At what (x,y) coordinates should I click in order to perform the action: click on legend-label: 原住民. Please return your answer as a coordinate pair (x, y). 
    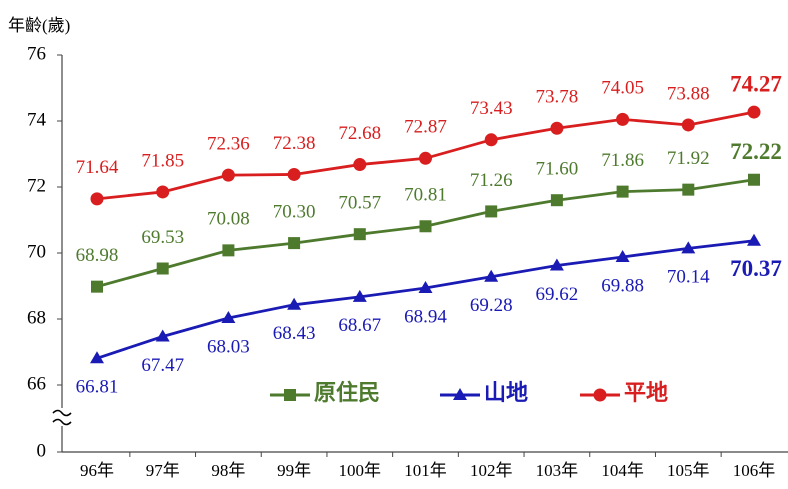
    Looking at the image, I should click on (347, 392).